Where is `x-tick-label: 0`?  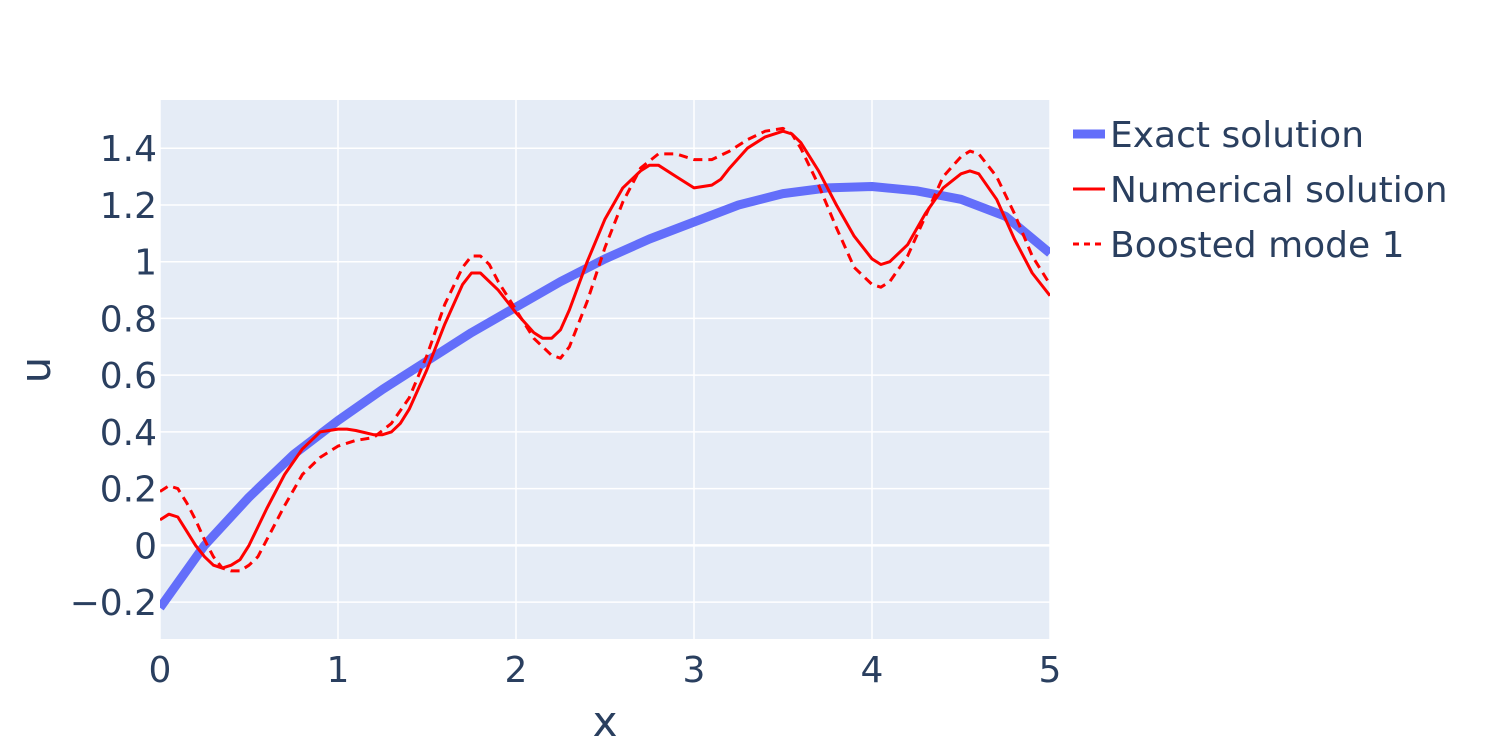
x-tick-label: 0 is located at coordinates (160, 670).